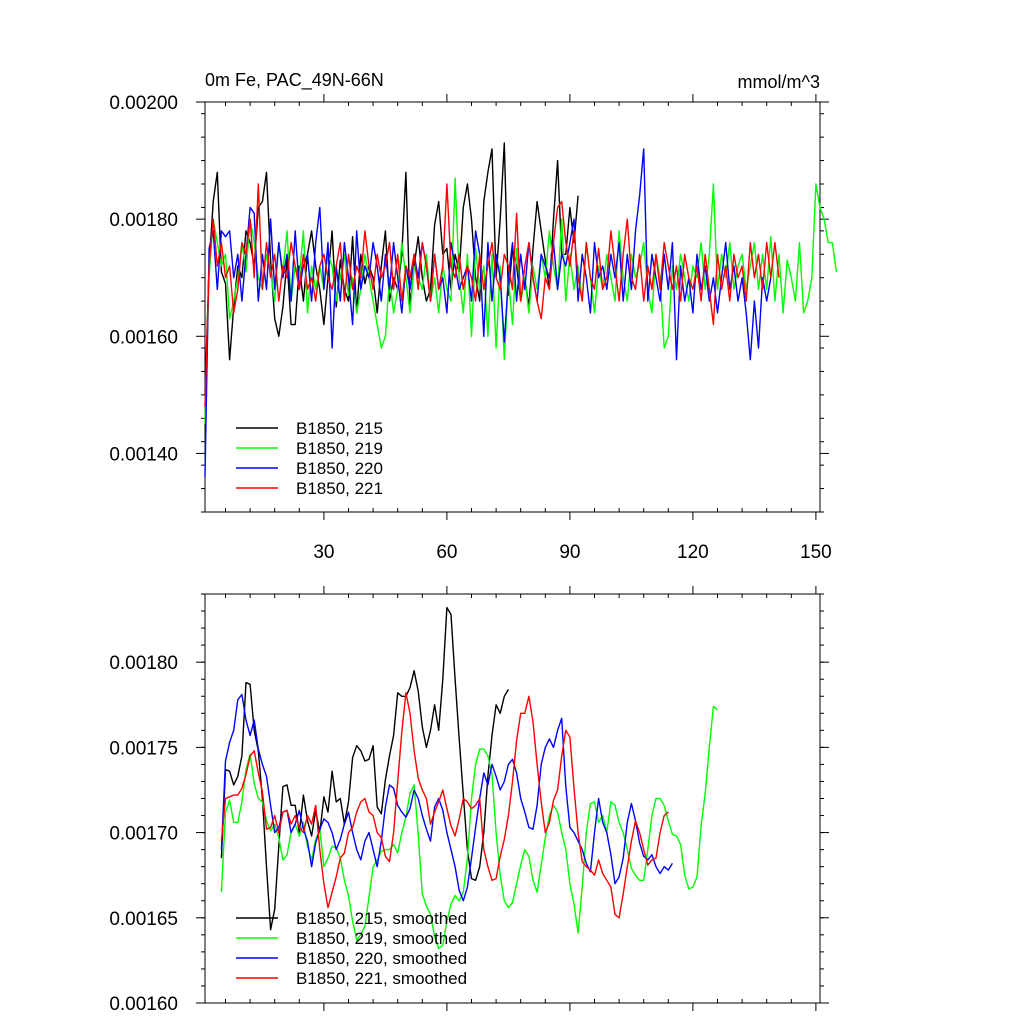  Describe the element at coordinates (381, 978) in the screenshot. I see `legend-label: B1850, 221, smoothed` at that location.